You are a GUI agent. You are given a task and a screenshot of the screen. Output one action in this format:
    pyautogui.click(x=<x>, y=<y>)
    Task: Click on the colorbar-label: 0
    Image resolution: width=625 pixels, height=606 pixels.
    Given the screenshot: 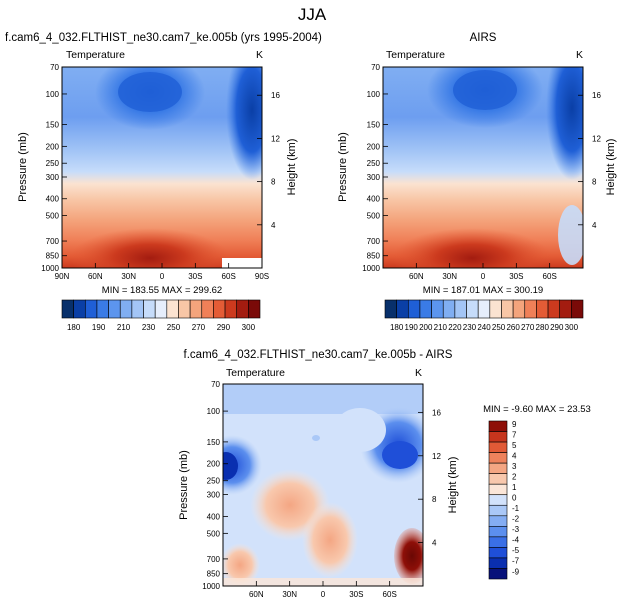 What is the action you would take?
    pyautogui.click(x=514, y=498)
    